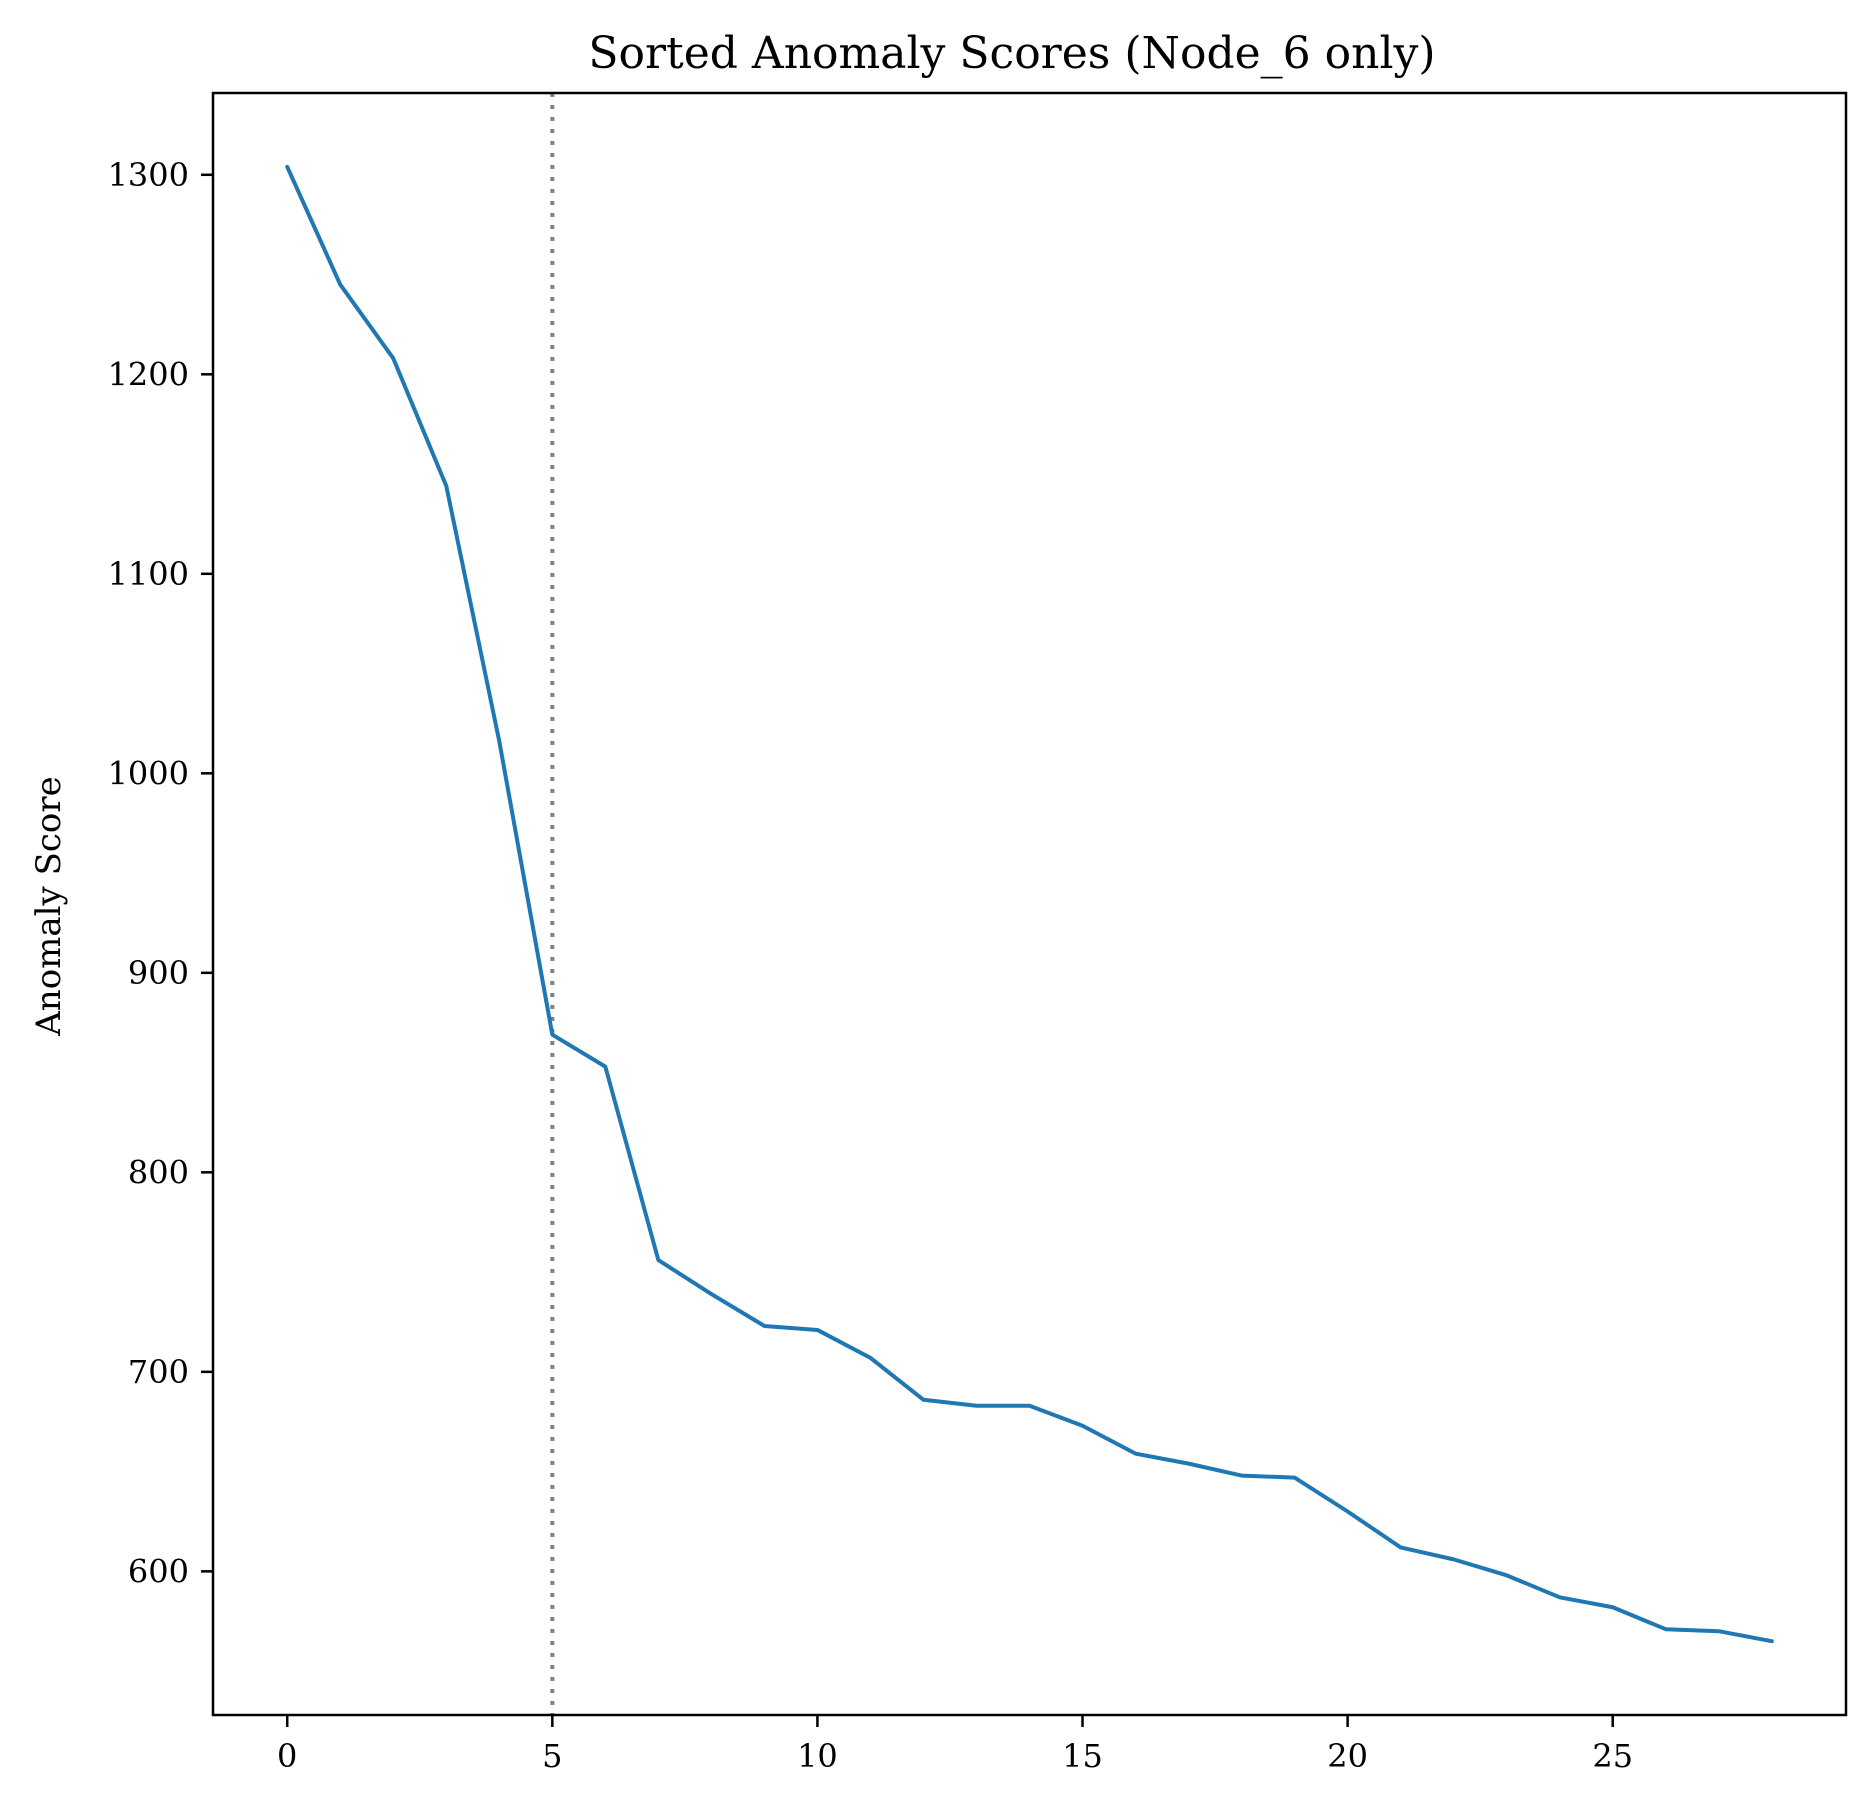  What do you see at coordinates (158, 973) in the screenshot?
I see `y-tick-label: 900` at bounding box center [158, 973].